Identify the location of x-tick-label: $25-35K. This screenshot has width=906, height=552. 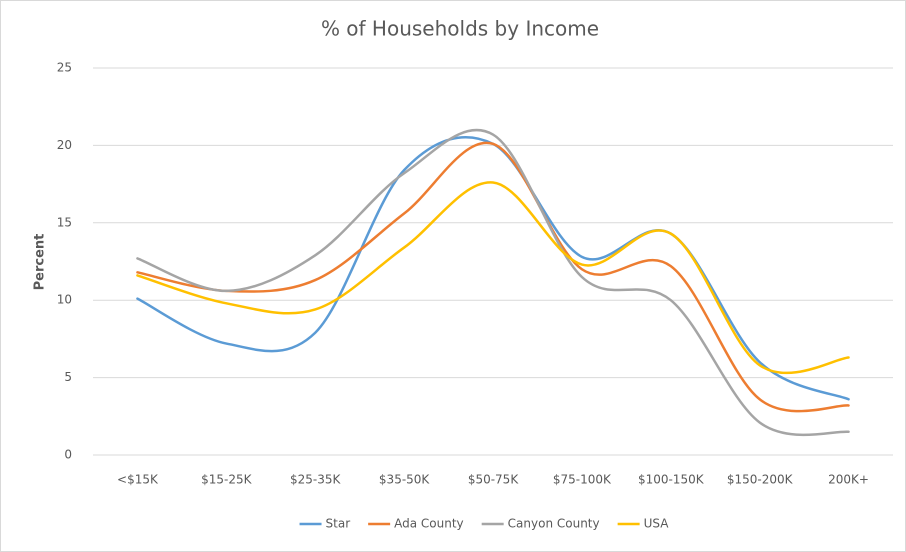
(316, 480).